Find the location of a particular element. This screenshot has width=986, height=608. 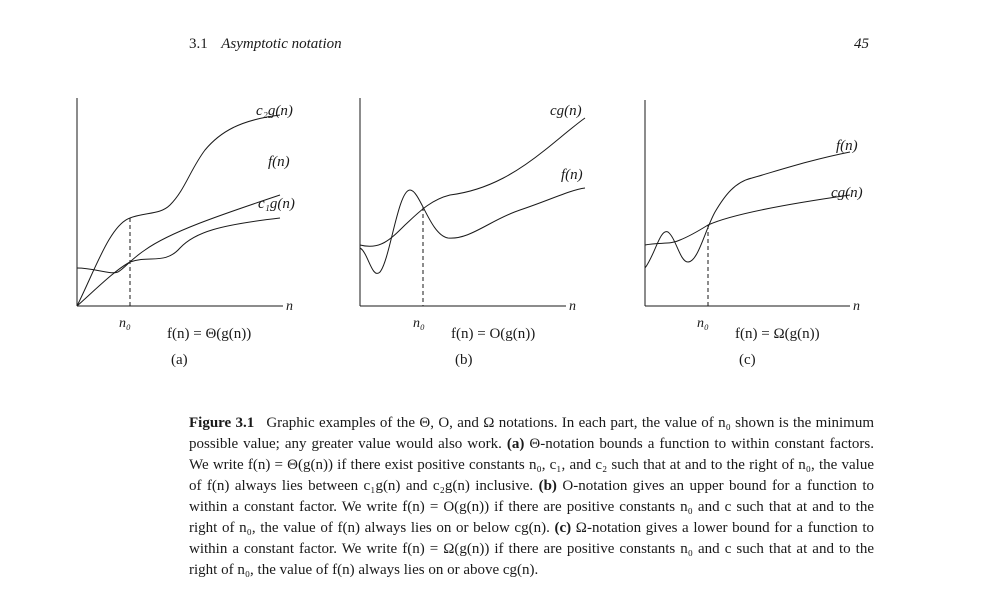

curve-c2g is located at coordinates (178, 210).